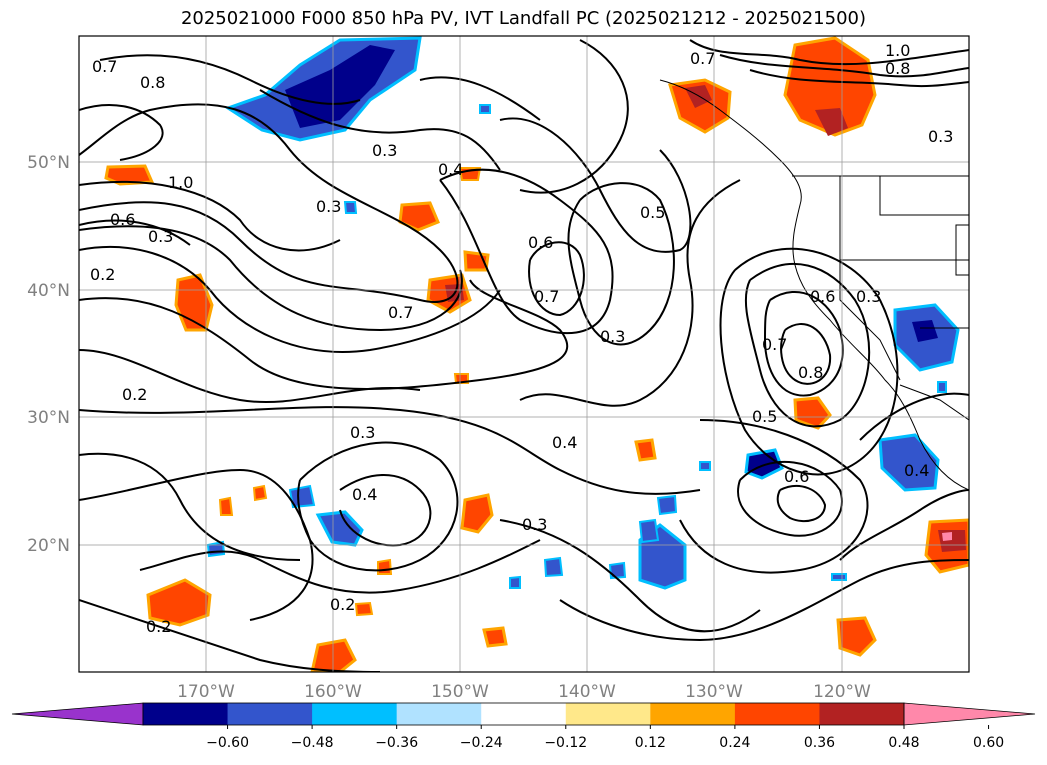  I want to click on lat-label: 30°N, so click(48, 418).